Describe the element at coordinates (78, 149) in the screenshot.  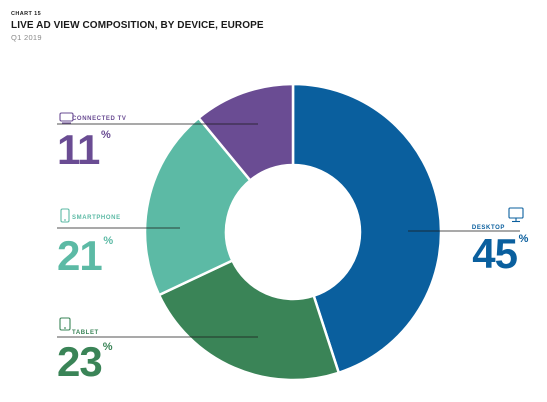
I see `slice-label-value: 11` at that location.